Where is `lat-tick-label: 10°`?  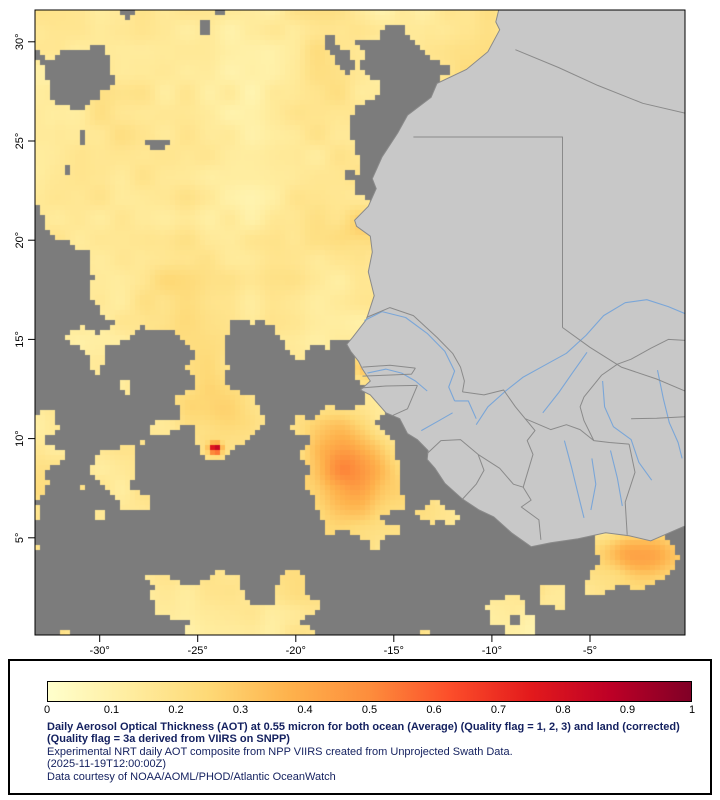
lat-tick-label: 10° is located at coordinates (20, 438).